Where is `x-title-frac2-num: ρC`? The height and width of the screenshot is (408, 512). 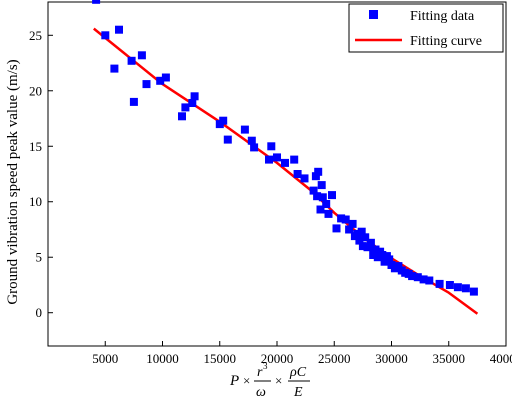 x-title-frac2-num: ρC is located at coordinates (298, 372).